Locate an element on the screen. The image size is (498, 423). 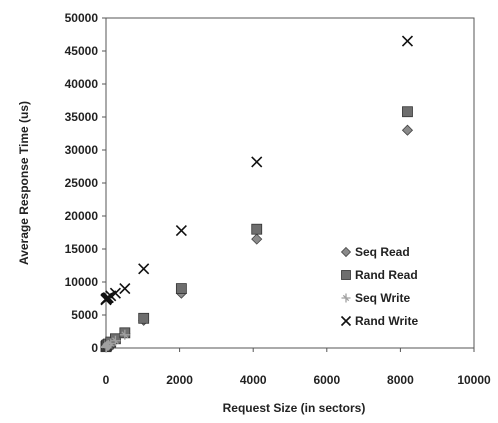
x-tick-label: 8000 is located at coordinates (400, 380).